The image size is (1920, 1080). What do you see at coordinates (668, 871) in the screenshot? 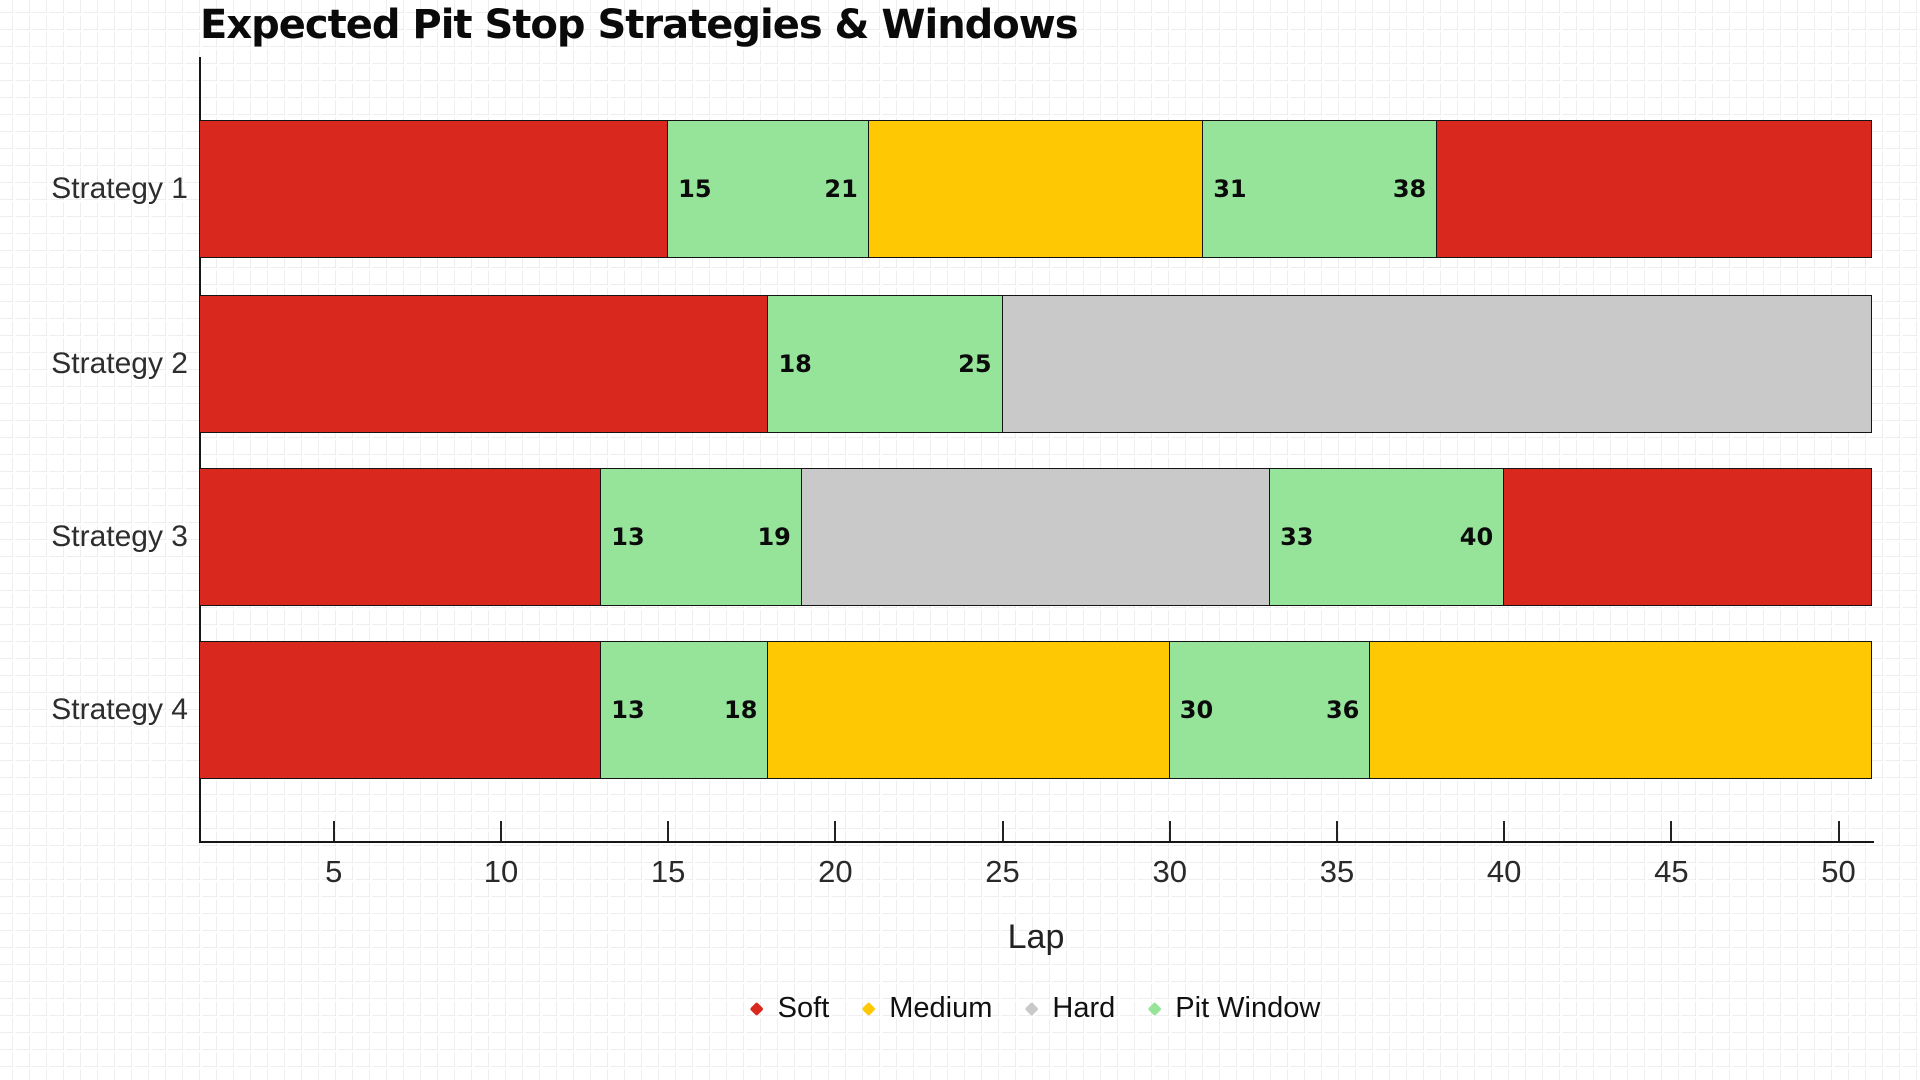
I see `x-tick-label: 15` at bounding box center [668, 871].